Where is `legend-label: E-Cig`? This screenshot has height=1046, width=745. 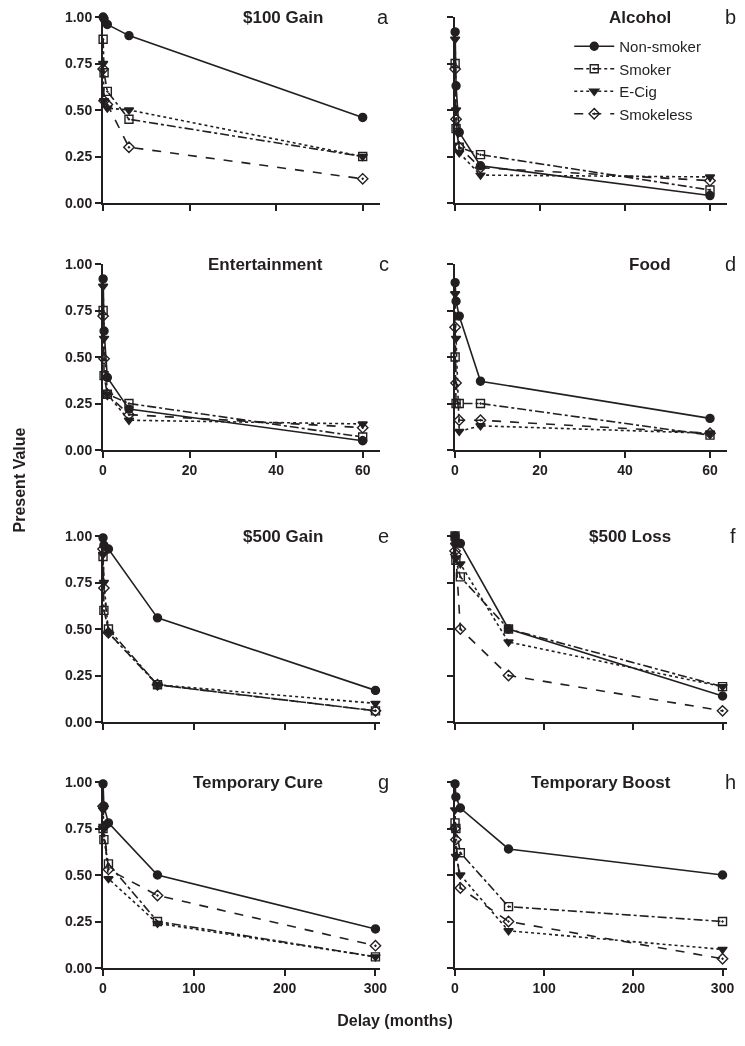 legend-label: E-Cig is located at coordinates (638, 92).